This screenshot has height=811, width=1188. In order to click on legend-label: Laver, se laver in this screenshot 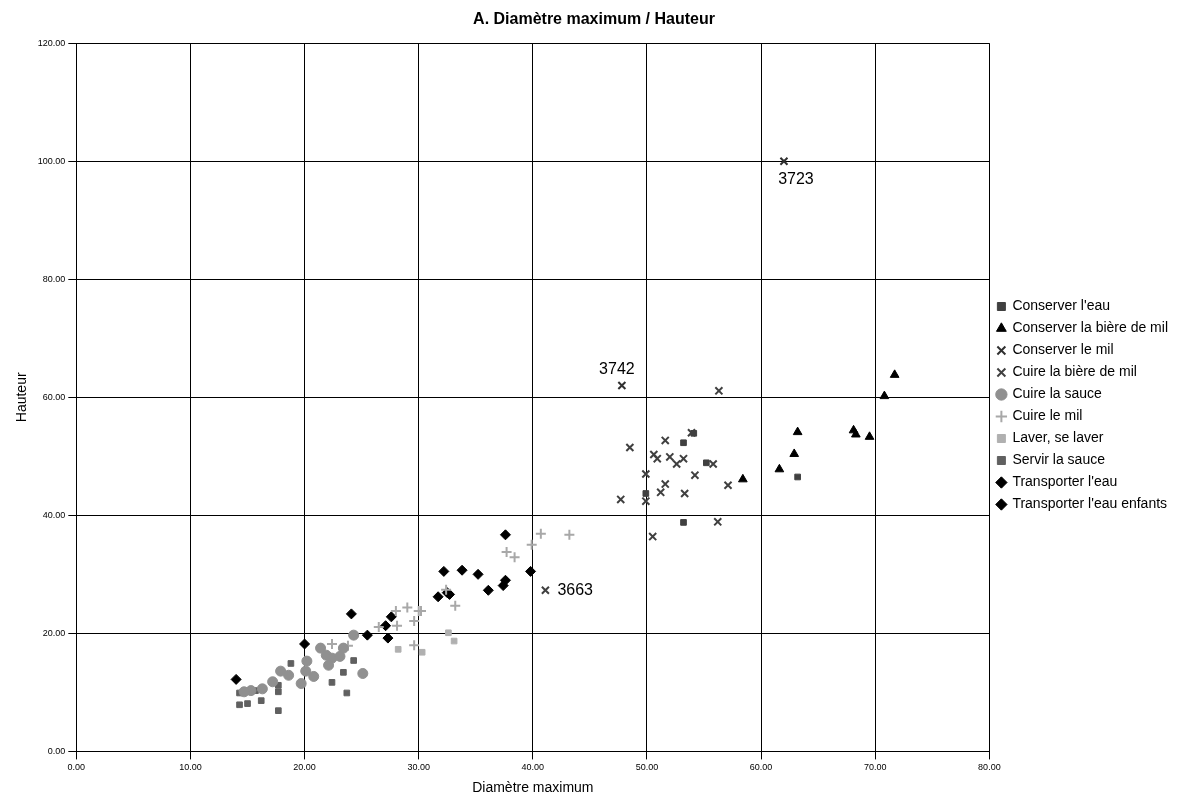, I will do `click(1058, 437)`.